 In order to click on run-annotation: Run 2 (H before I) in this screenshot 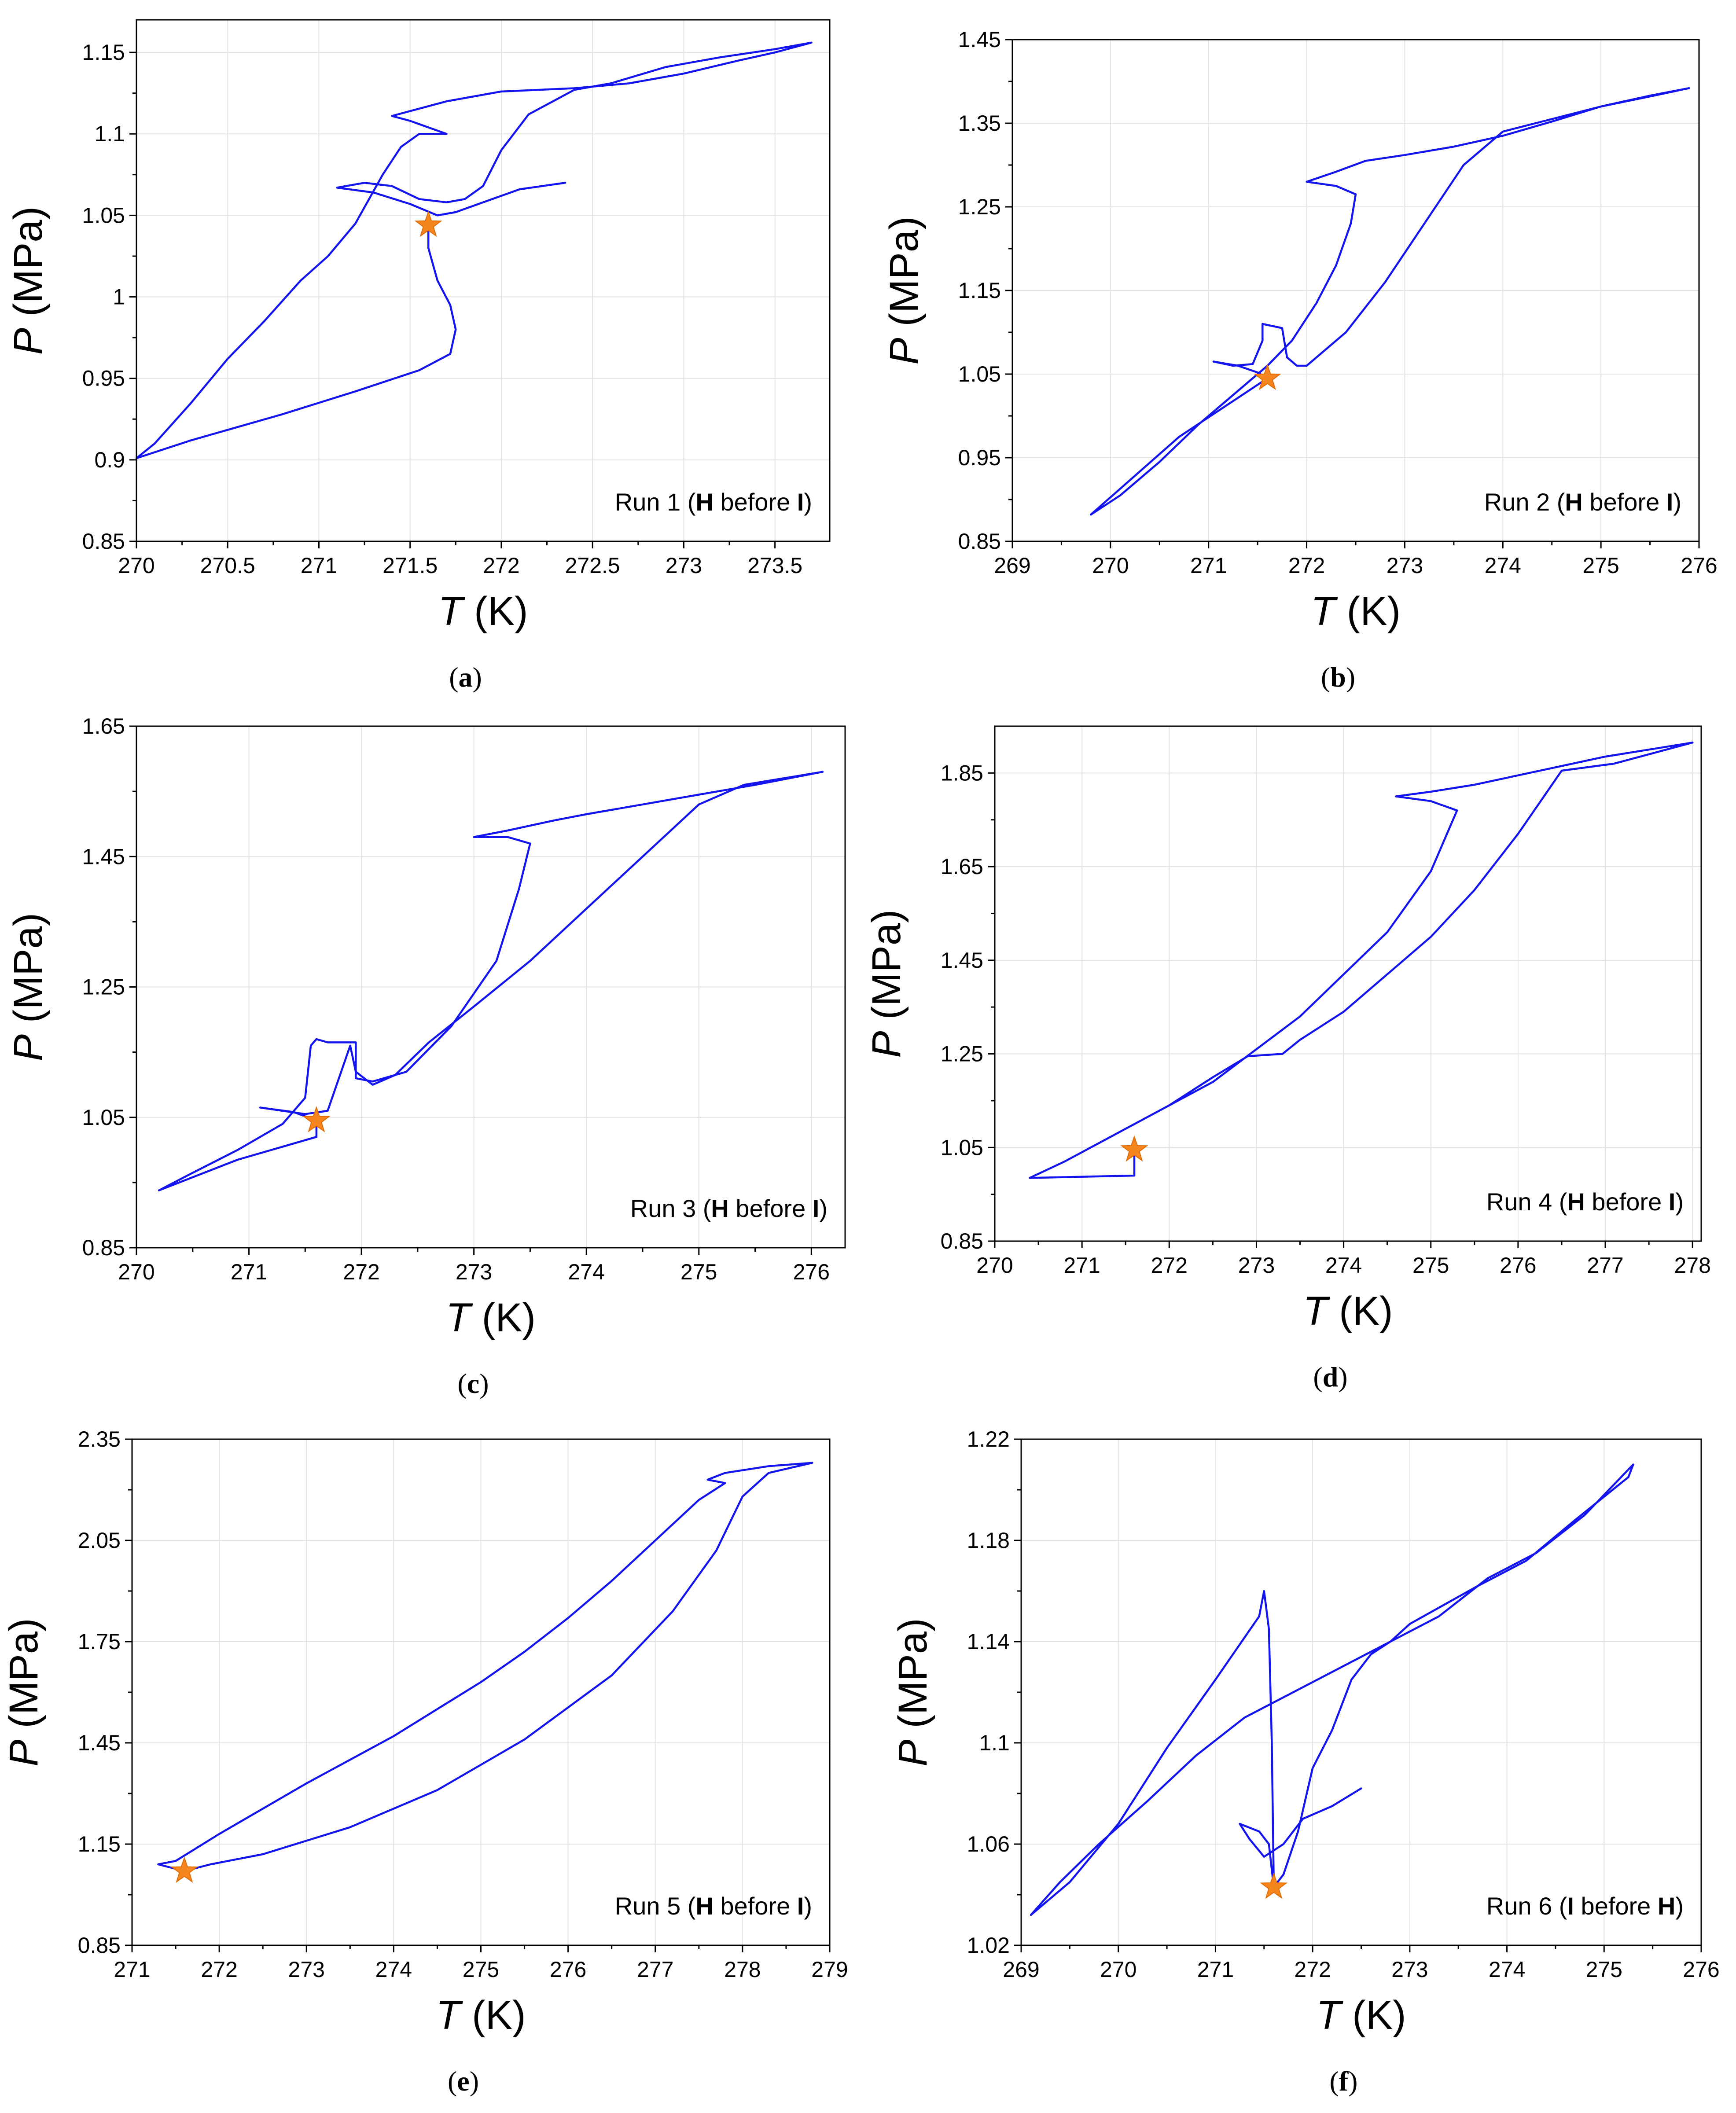, I will do `click(1582, 502)`.